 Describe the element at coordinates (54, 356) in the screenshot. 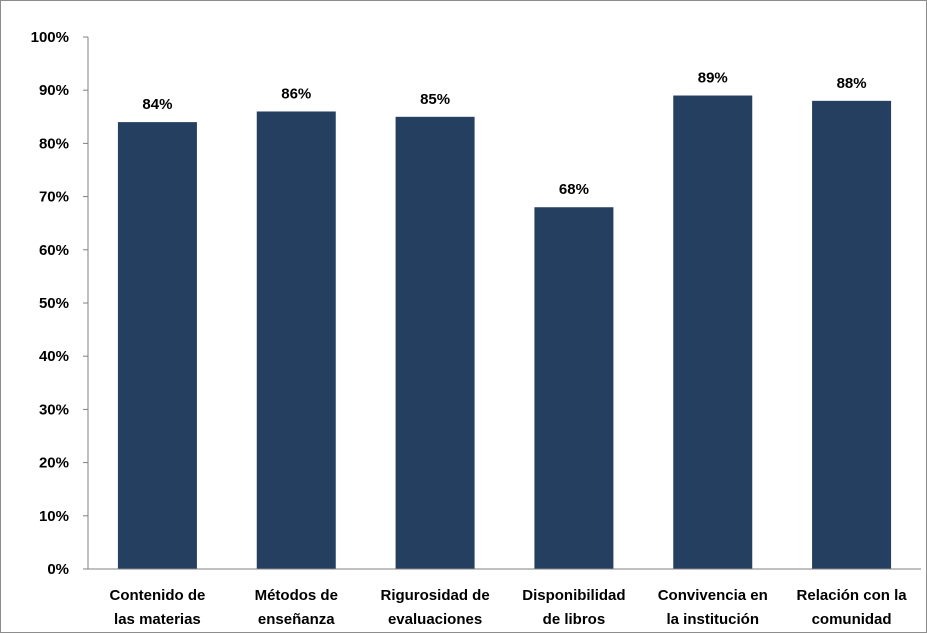

I see `y-tick-label: 40%` at that location.